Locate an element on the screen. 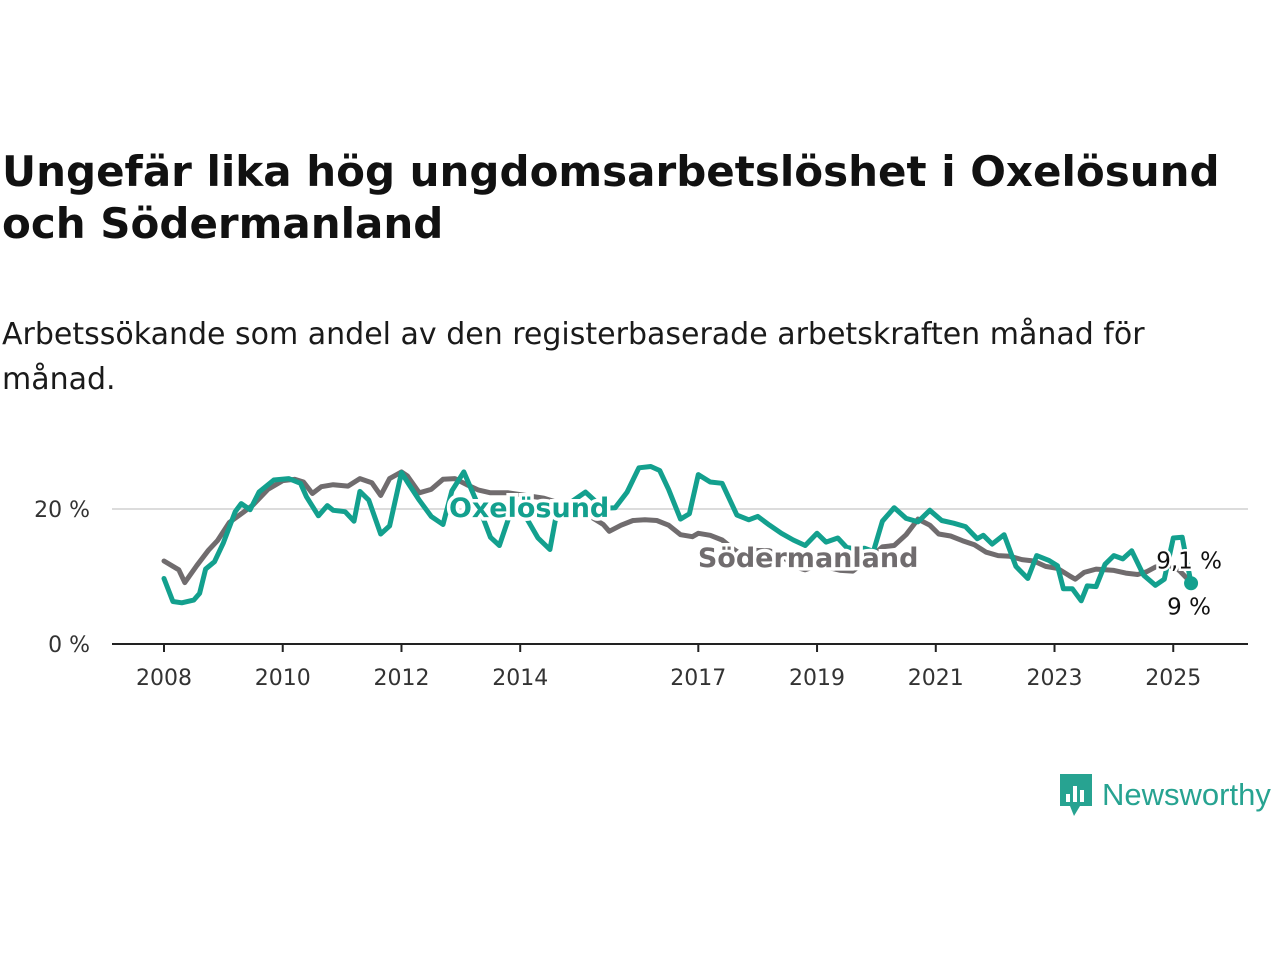  x-tick-label: 2021 is located at coordinates (936, 678).